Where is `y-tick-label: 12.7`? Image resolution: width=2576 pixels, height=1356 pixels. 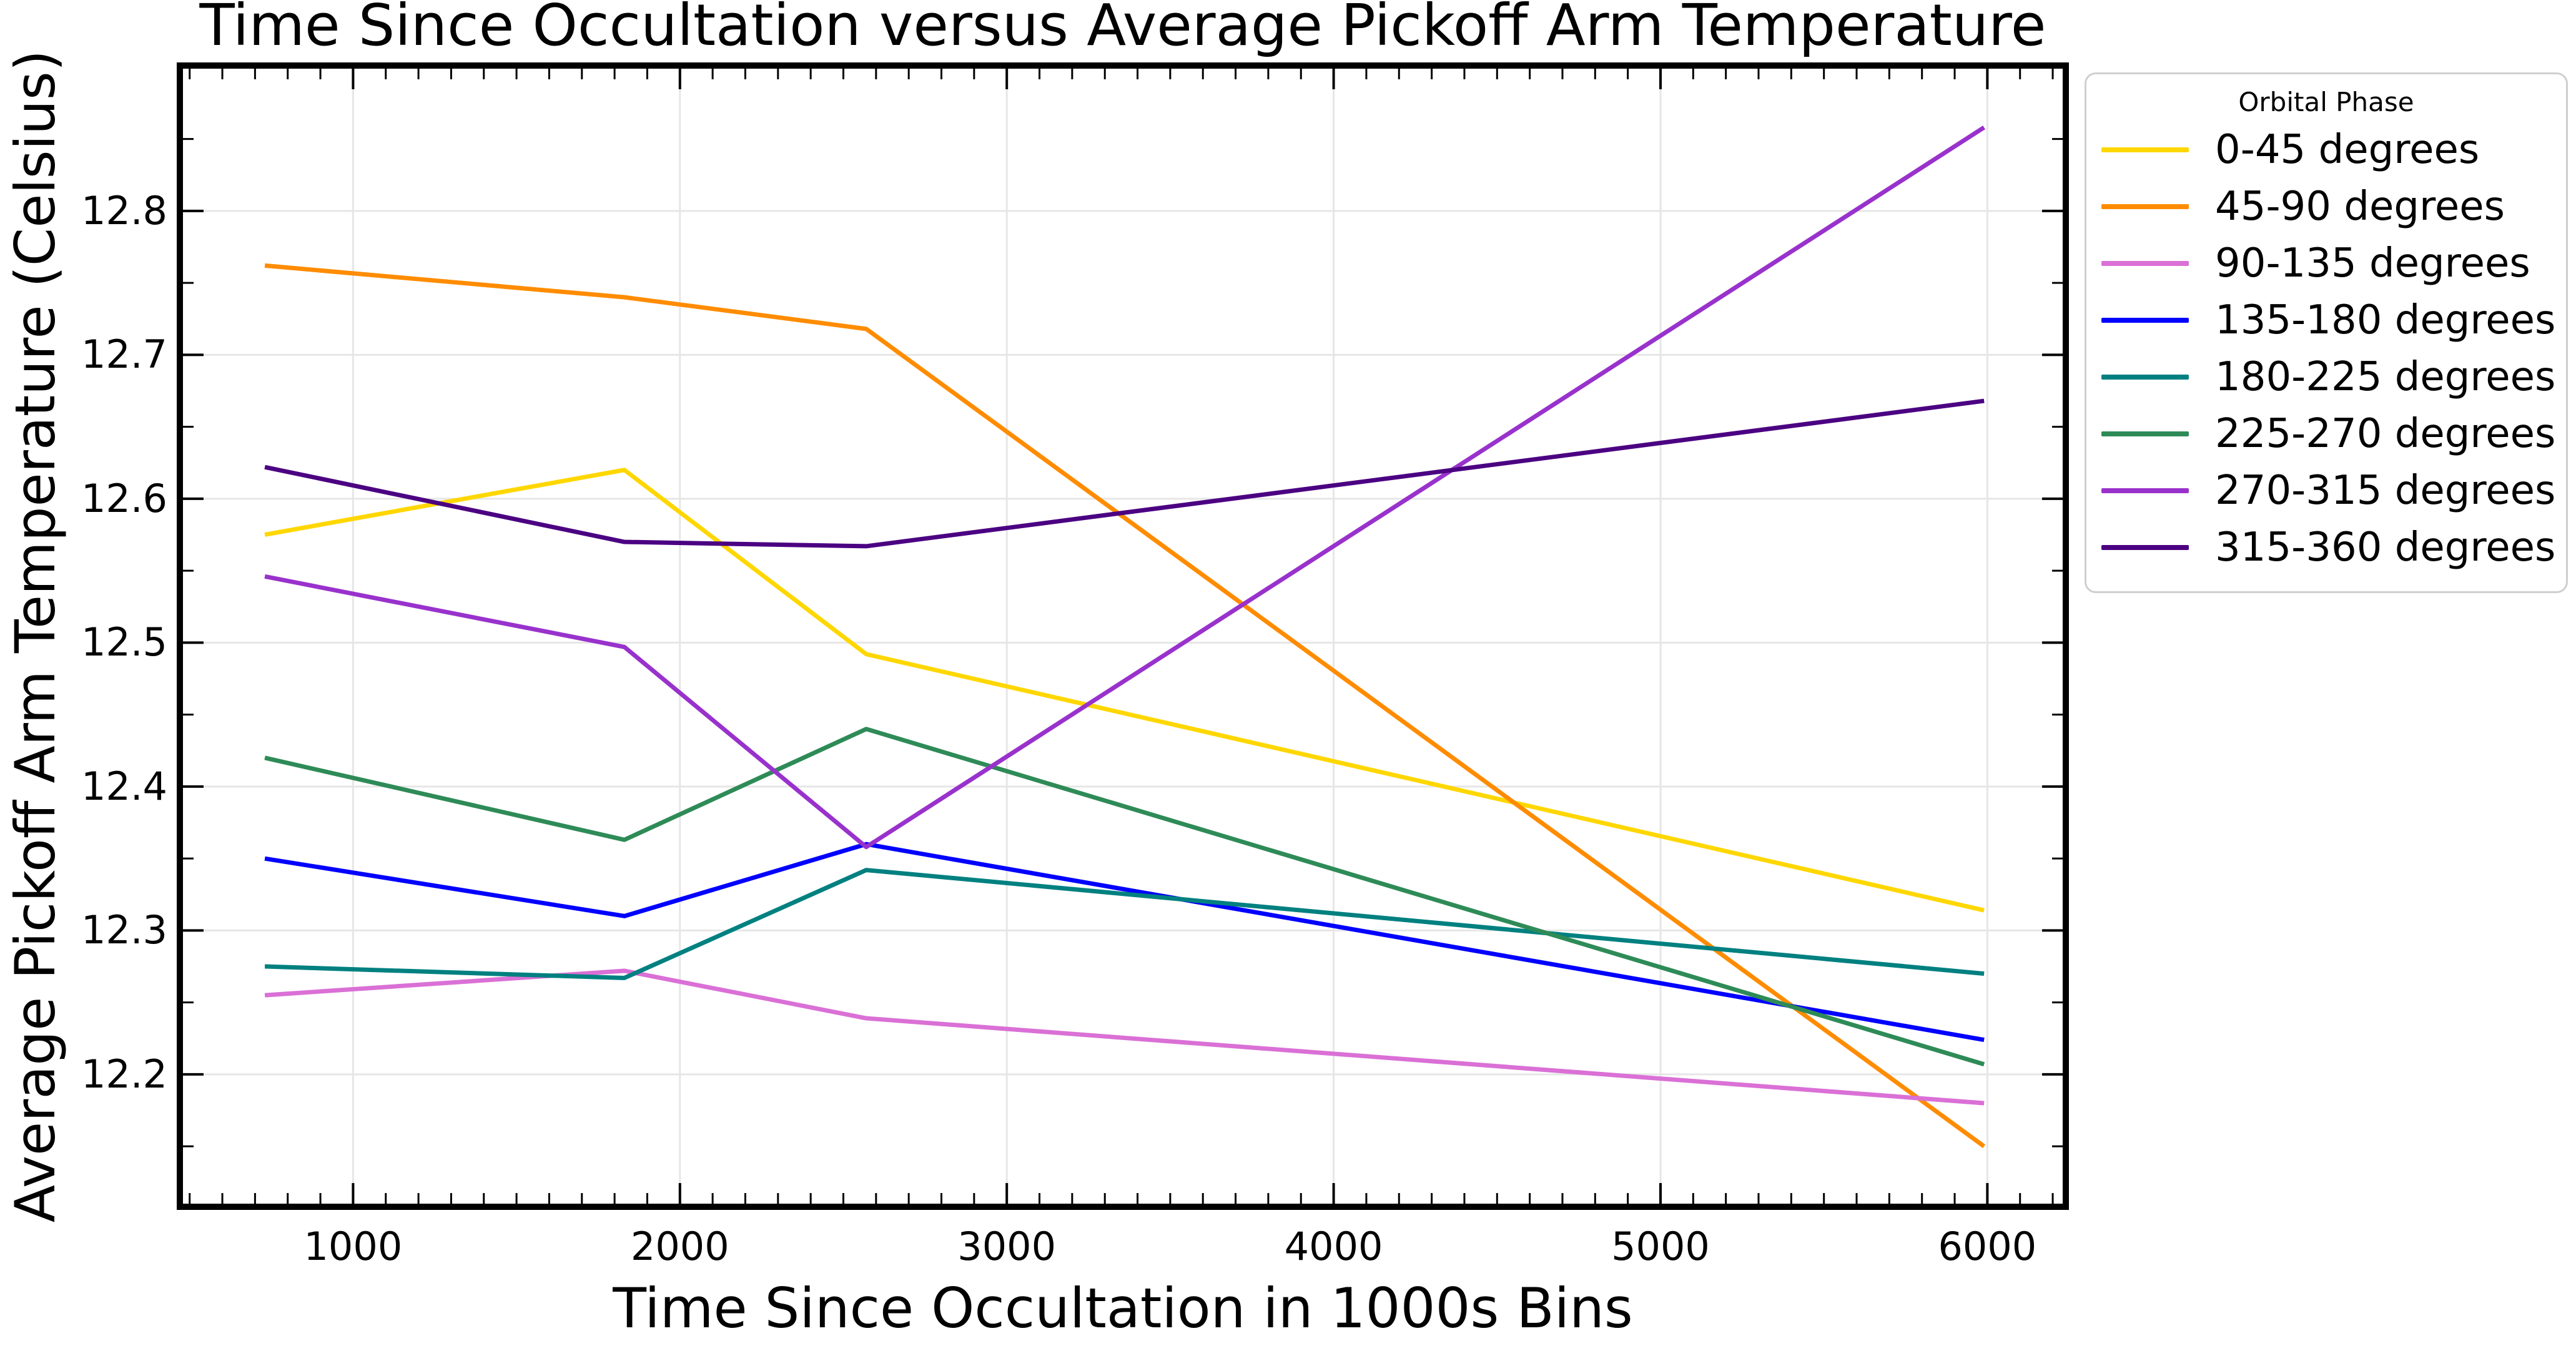
y-tick-label: 12.7 is located at coordinates (124, 355).